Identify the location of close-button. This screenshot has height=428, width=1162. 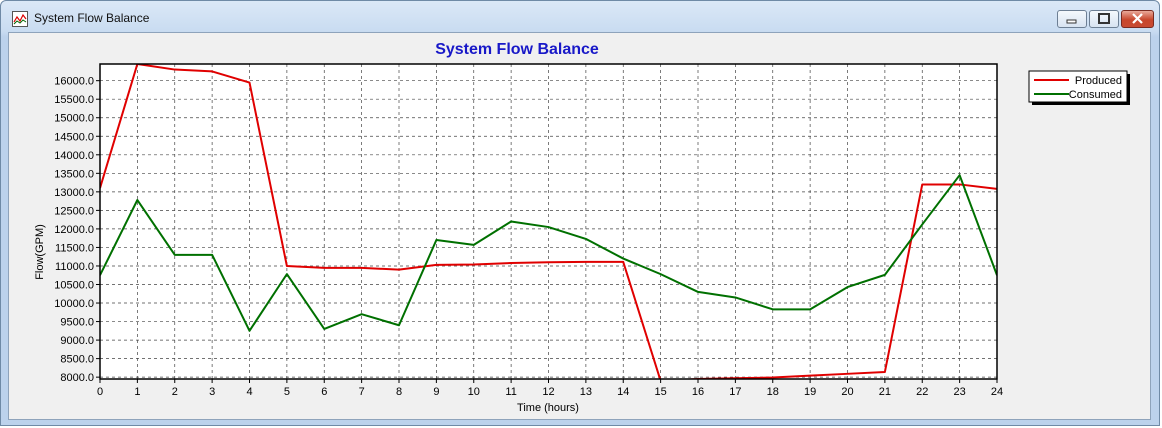
(1137, 19).